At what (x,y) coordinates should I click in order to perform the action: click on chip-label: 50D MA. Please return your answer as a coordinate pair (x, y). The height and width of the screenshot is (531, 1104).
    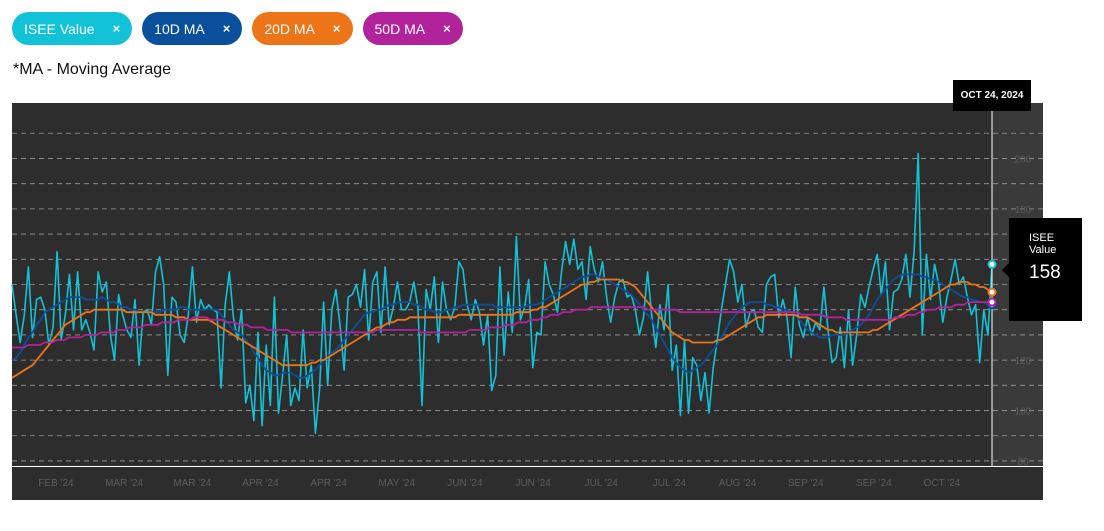
    Looking at the image, I should click on (400, 28).